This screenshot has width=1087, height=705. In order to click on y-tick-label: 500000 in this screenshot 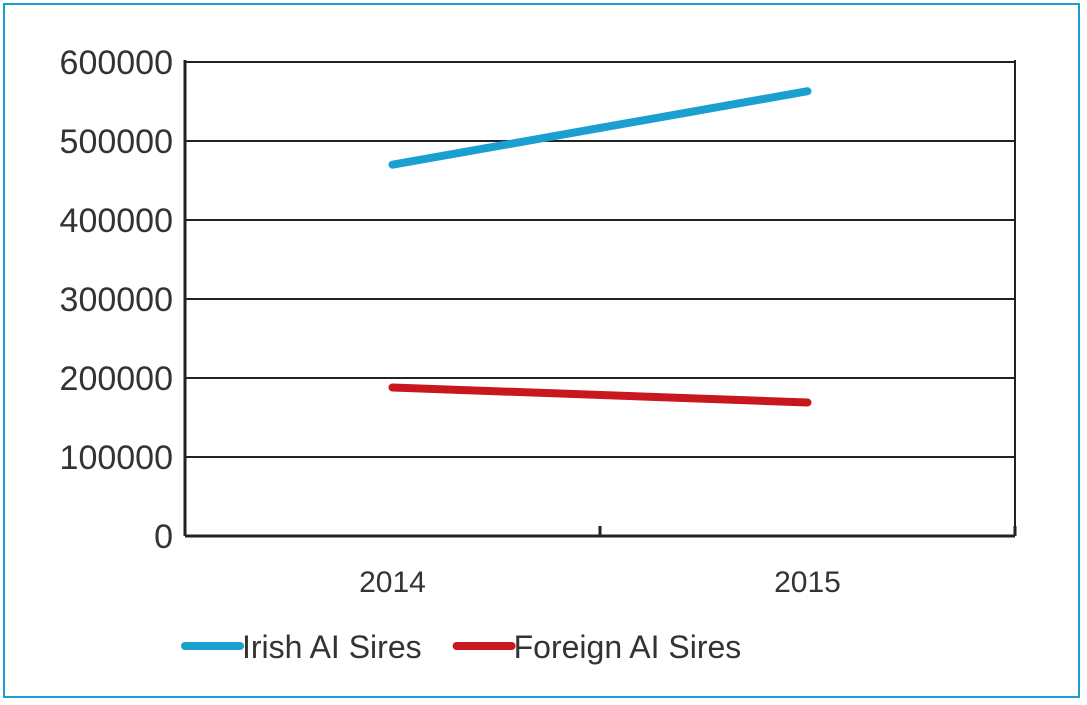, I will do `click(116, 142)`.